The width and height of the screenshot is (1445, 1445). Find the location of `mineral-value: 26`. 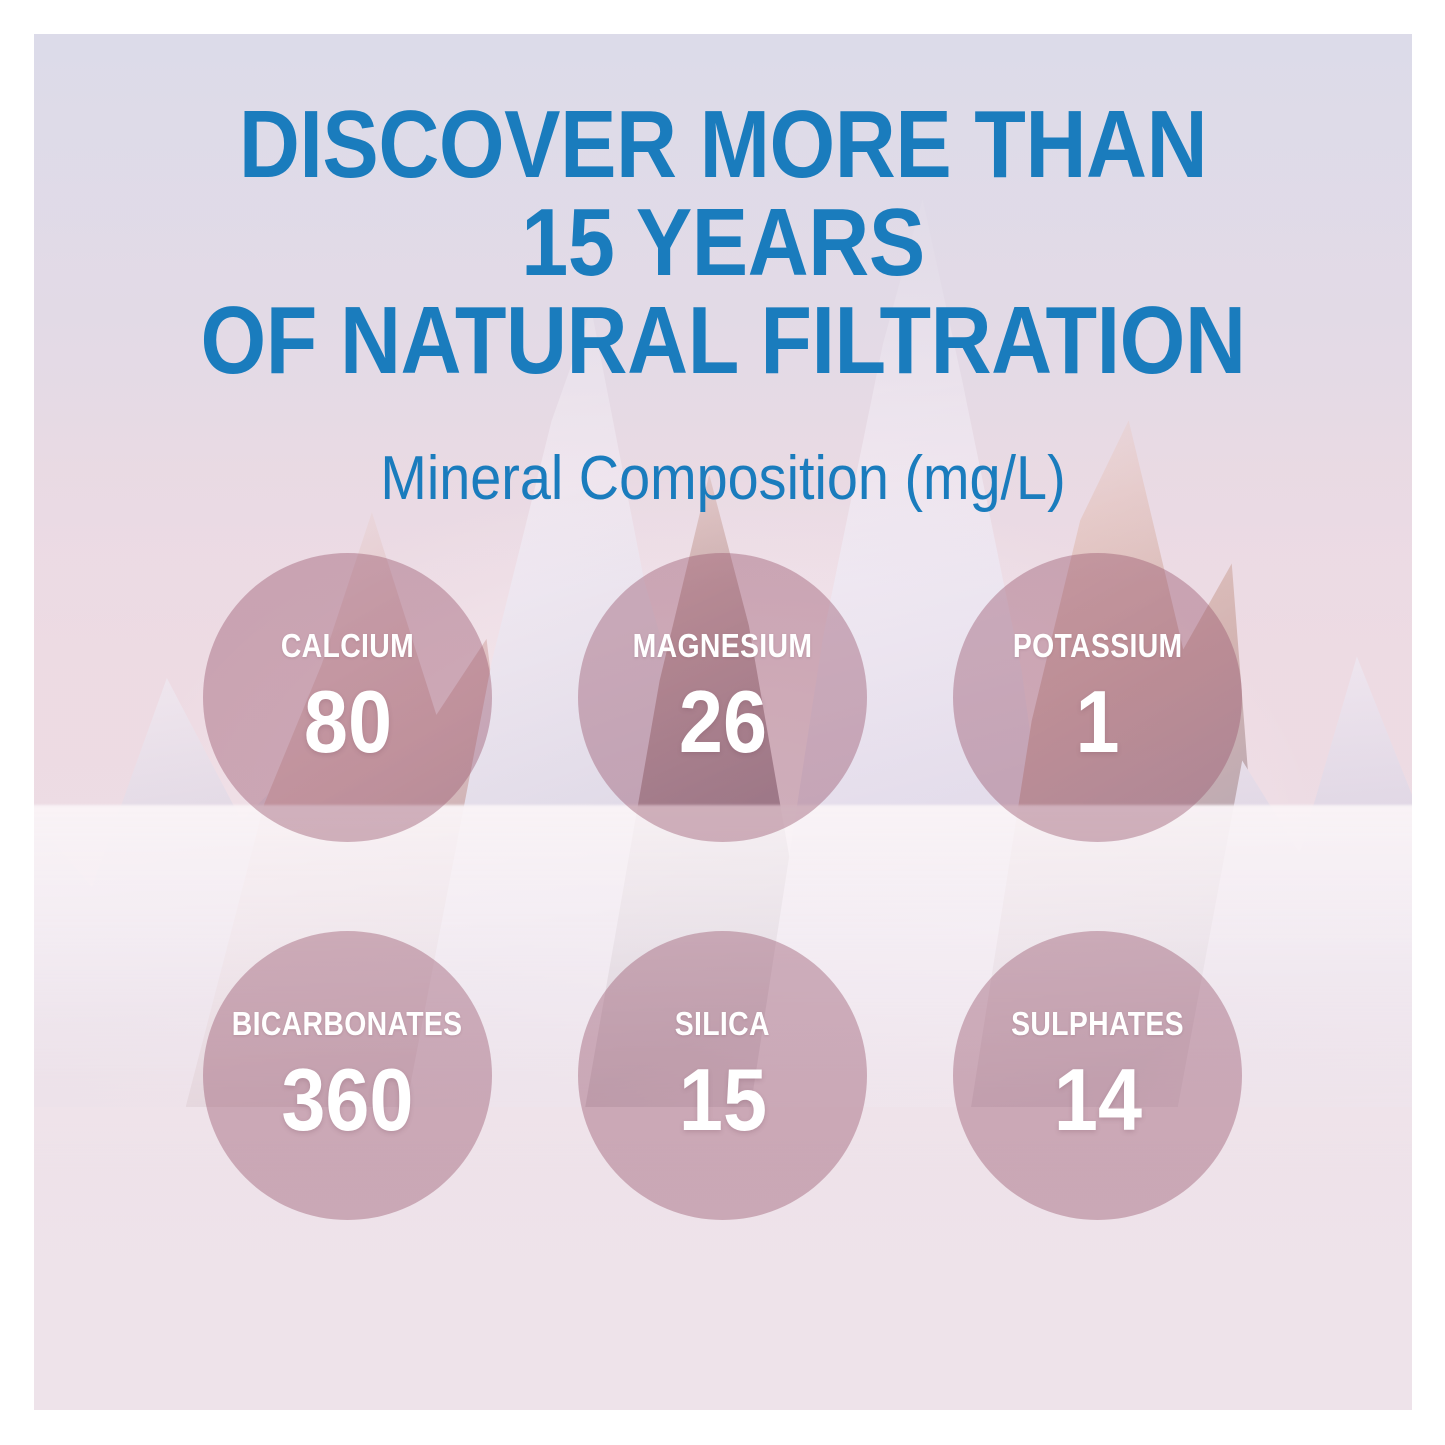

mineral-value: 26 is located at coordinates (722, 721).